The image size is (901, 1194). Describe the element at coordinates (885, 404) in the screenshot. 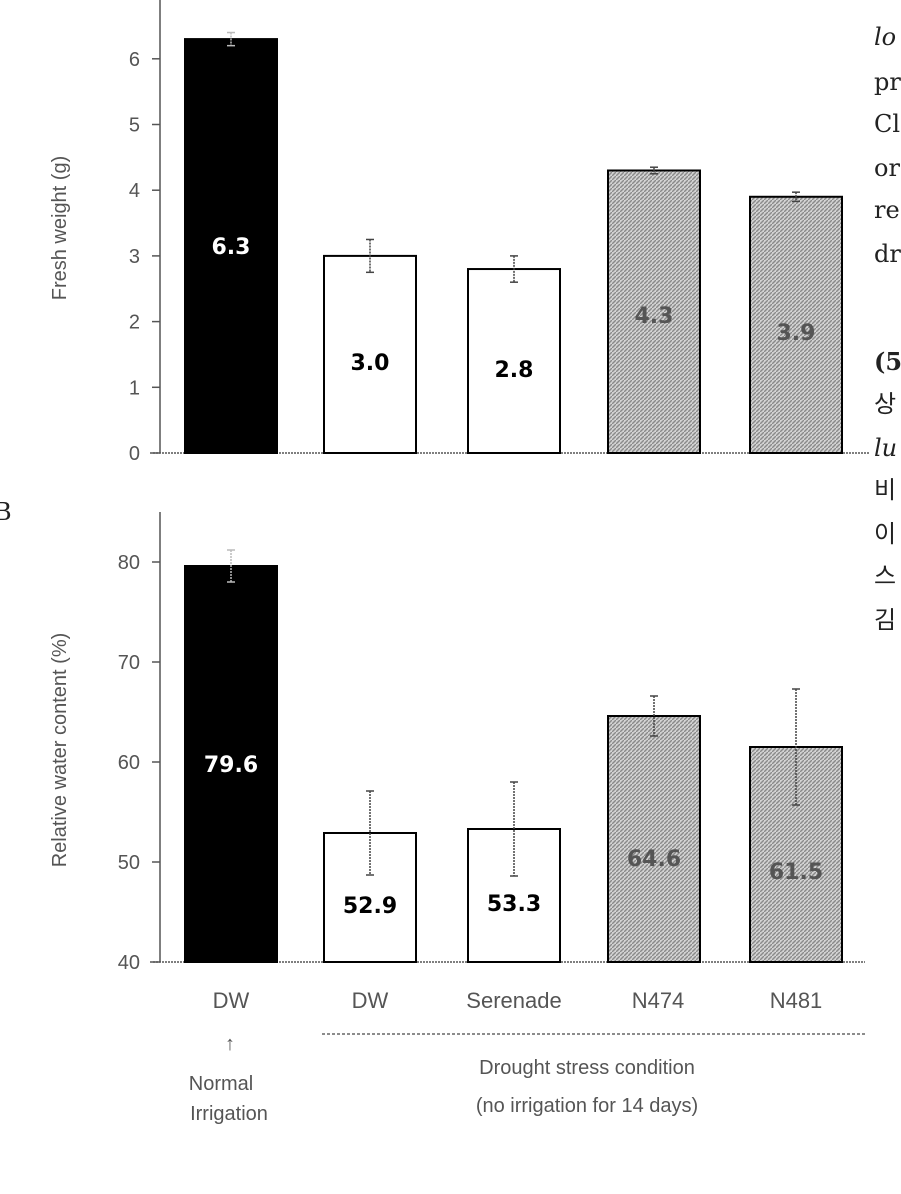

I see `side-text: 상` at that location.